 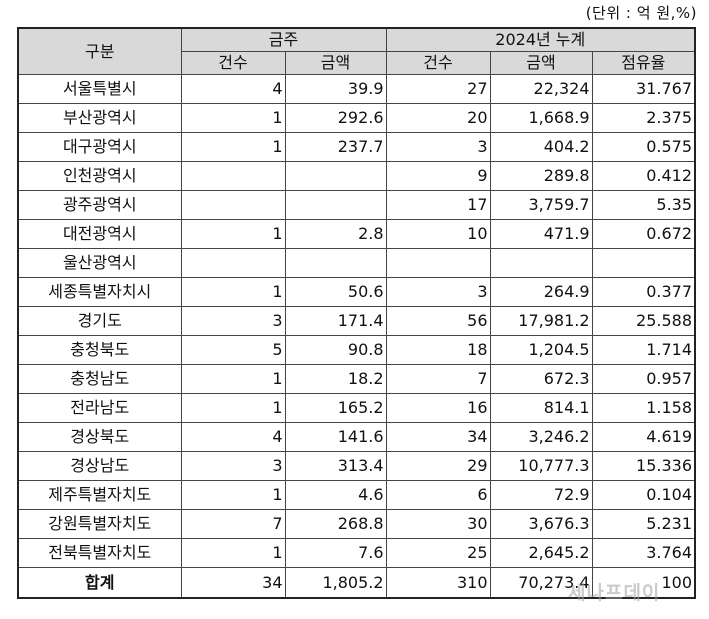 What do you see at coordinates (643, 118) in the screenshot?
I see `row-share: 2.375` at bounding box center [643, 118].